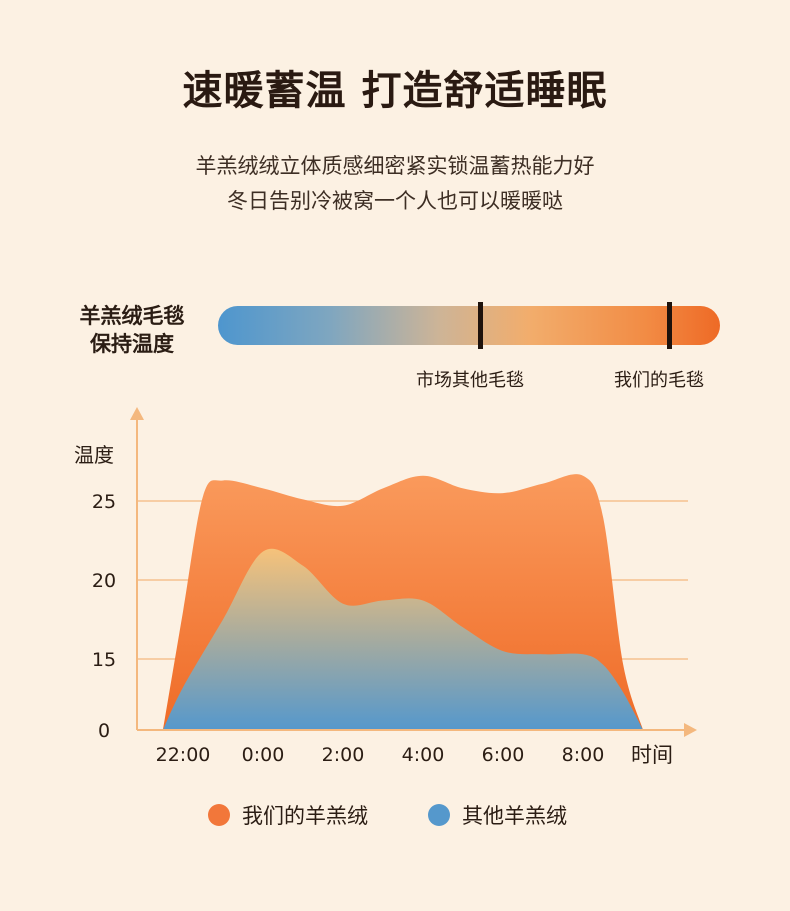  I want to click on y-tick-label: 0, so click(104, 731).